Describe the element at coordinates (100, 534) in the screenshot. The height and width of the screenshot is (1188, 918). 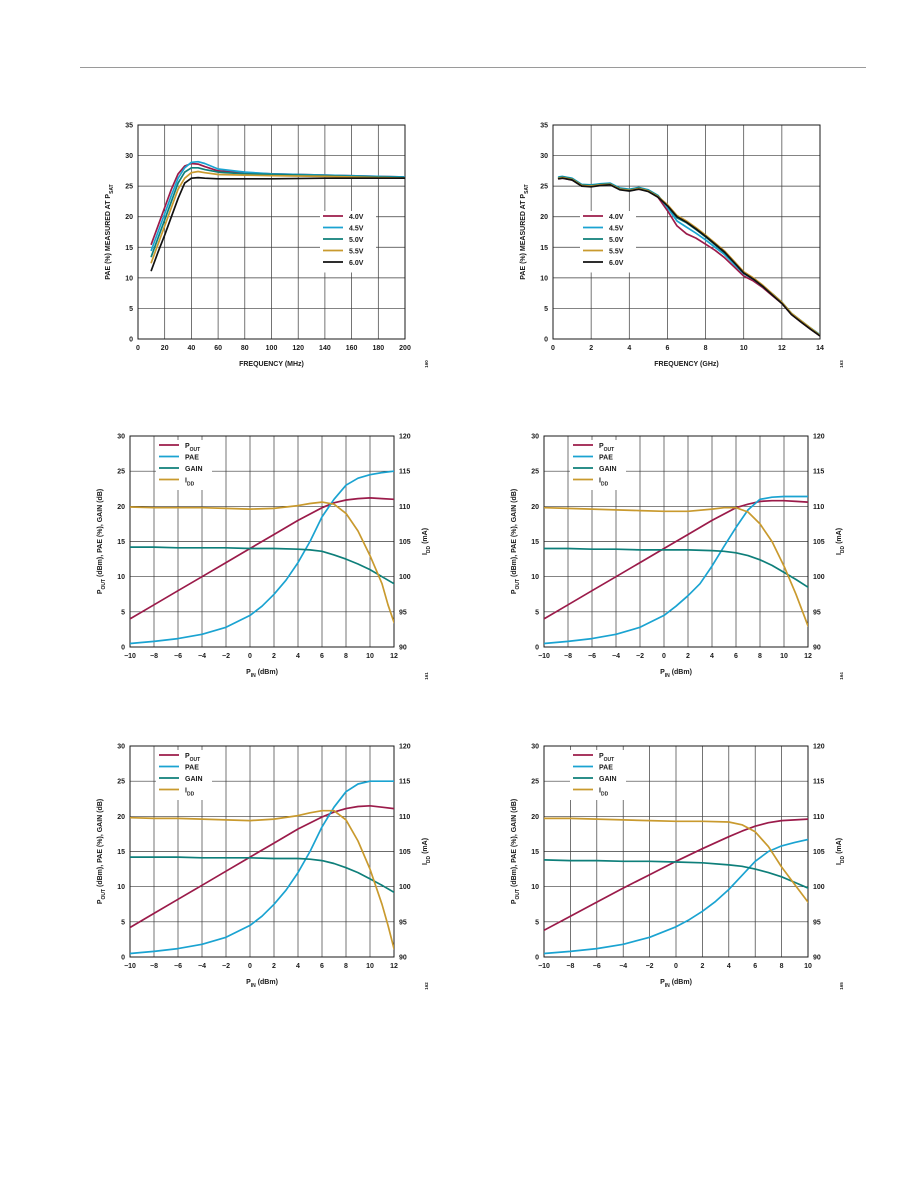
I see `y-axis-label-tail: (dBm), PAE (%), GAIN (dB)` at that location.